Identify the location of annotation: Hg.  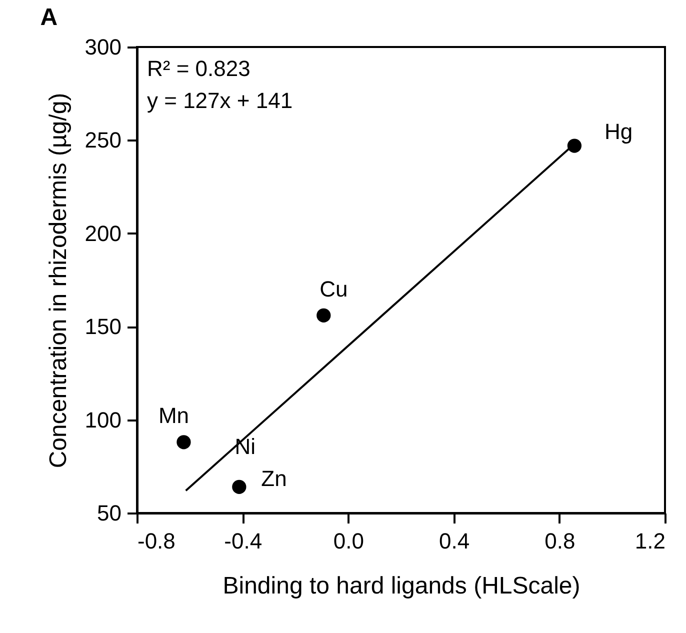
(618, 131).